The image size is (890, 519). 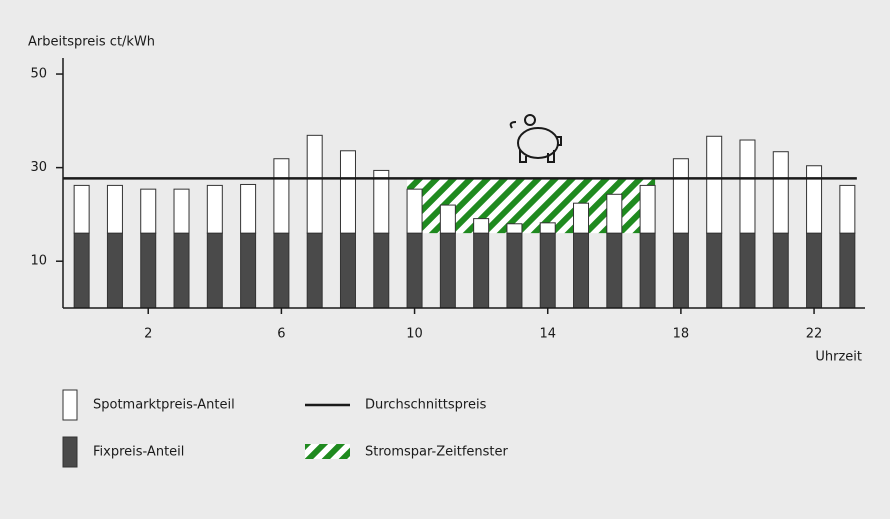 I want to click on y-axis-title: Arbeitspreis ct/kWh, so click(x=91, y=42).